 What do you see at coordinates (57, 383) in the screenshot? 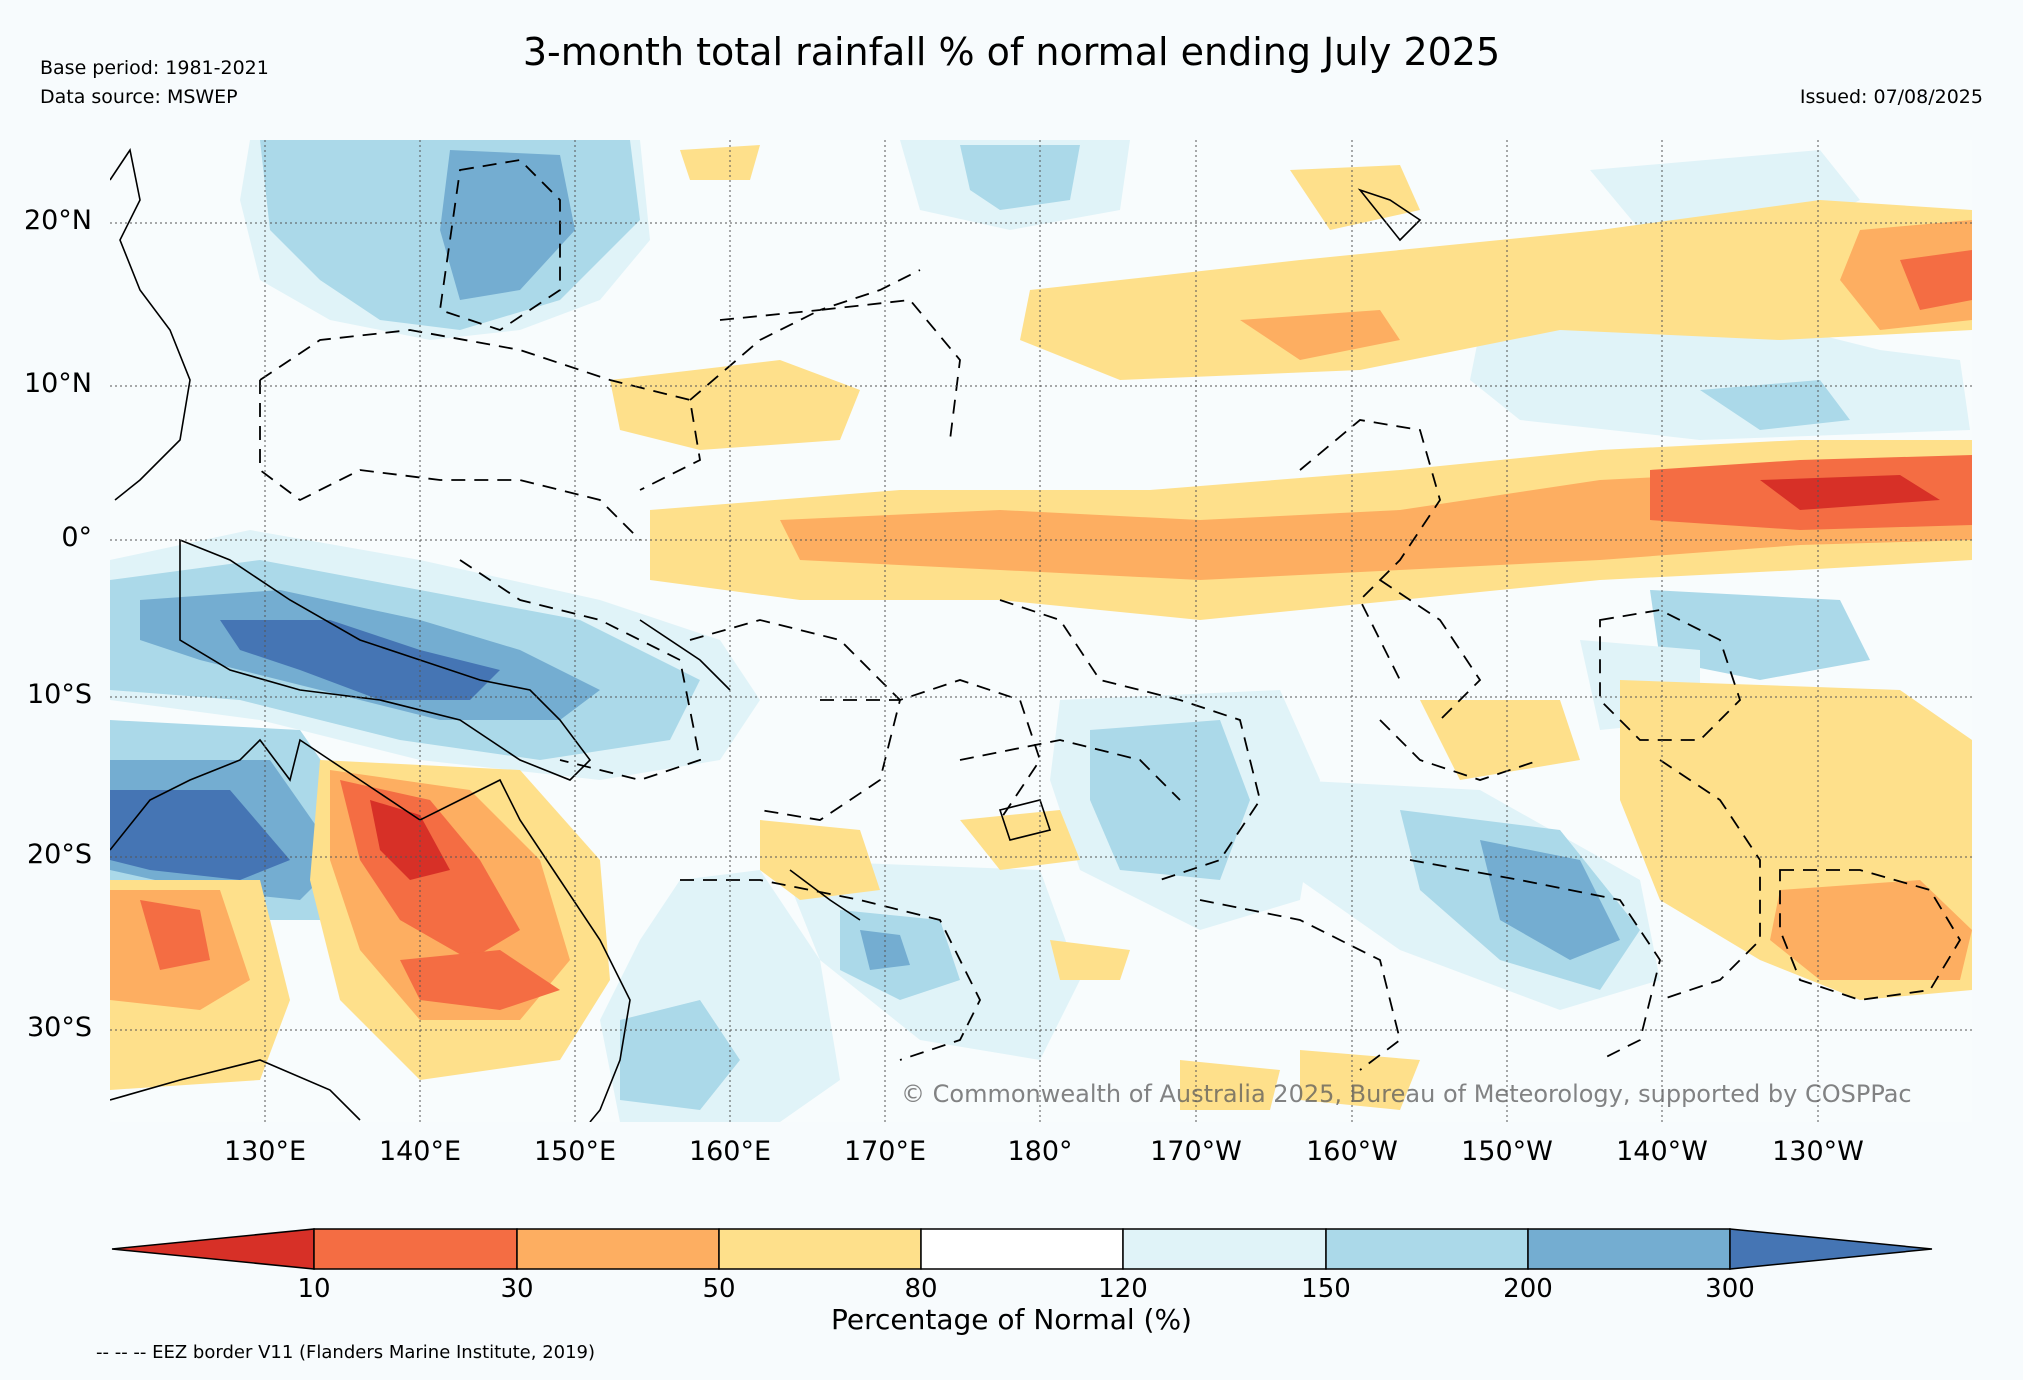
I see `lat-label-10n: 10°N` at bounding box center [57, 383].